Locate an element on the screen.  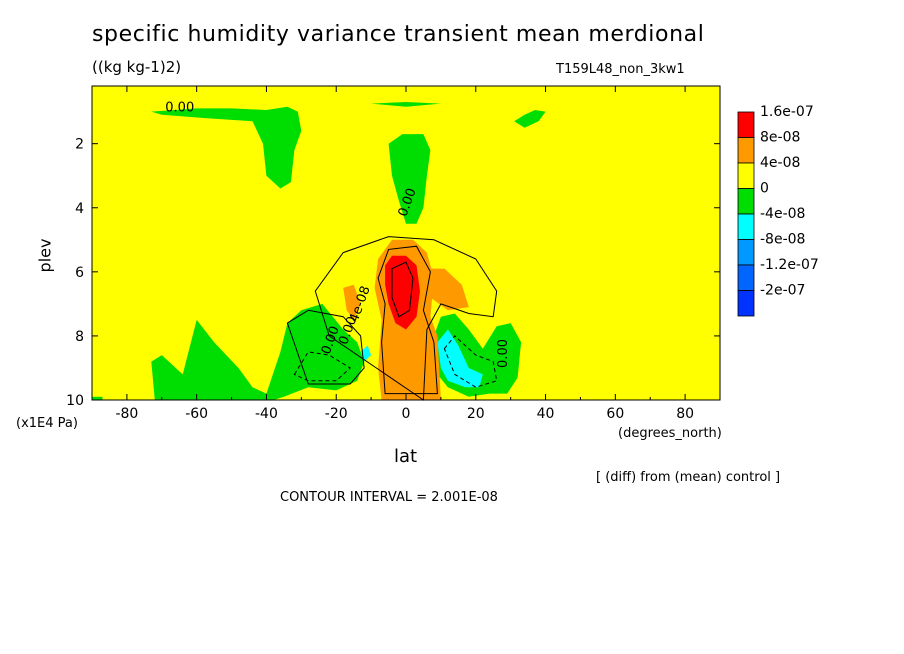
contour-line-left-negative is located at coordinates (322, 366).